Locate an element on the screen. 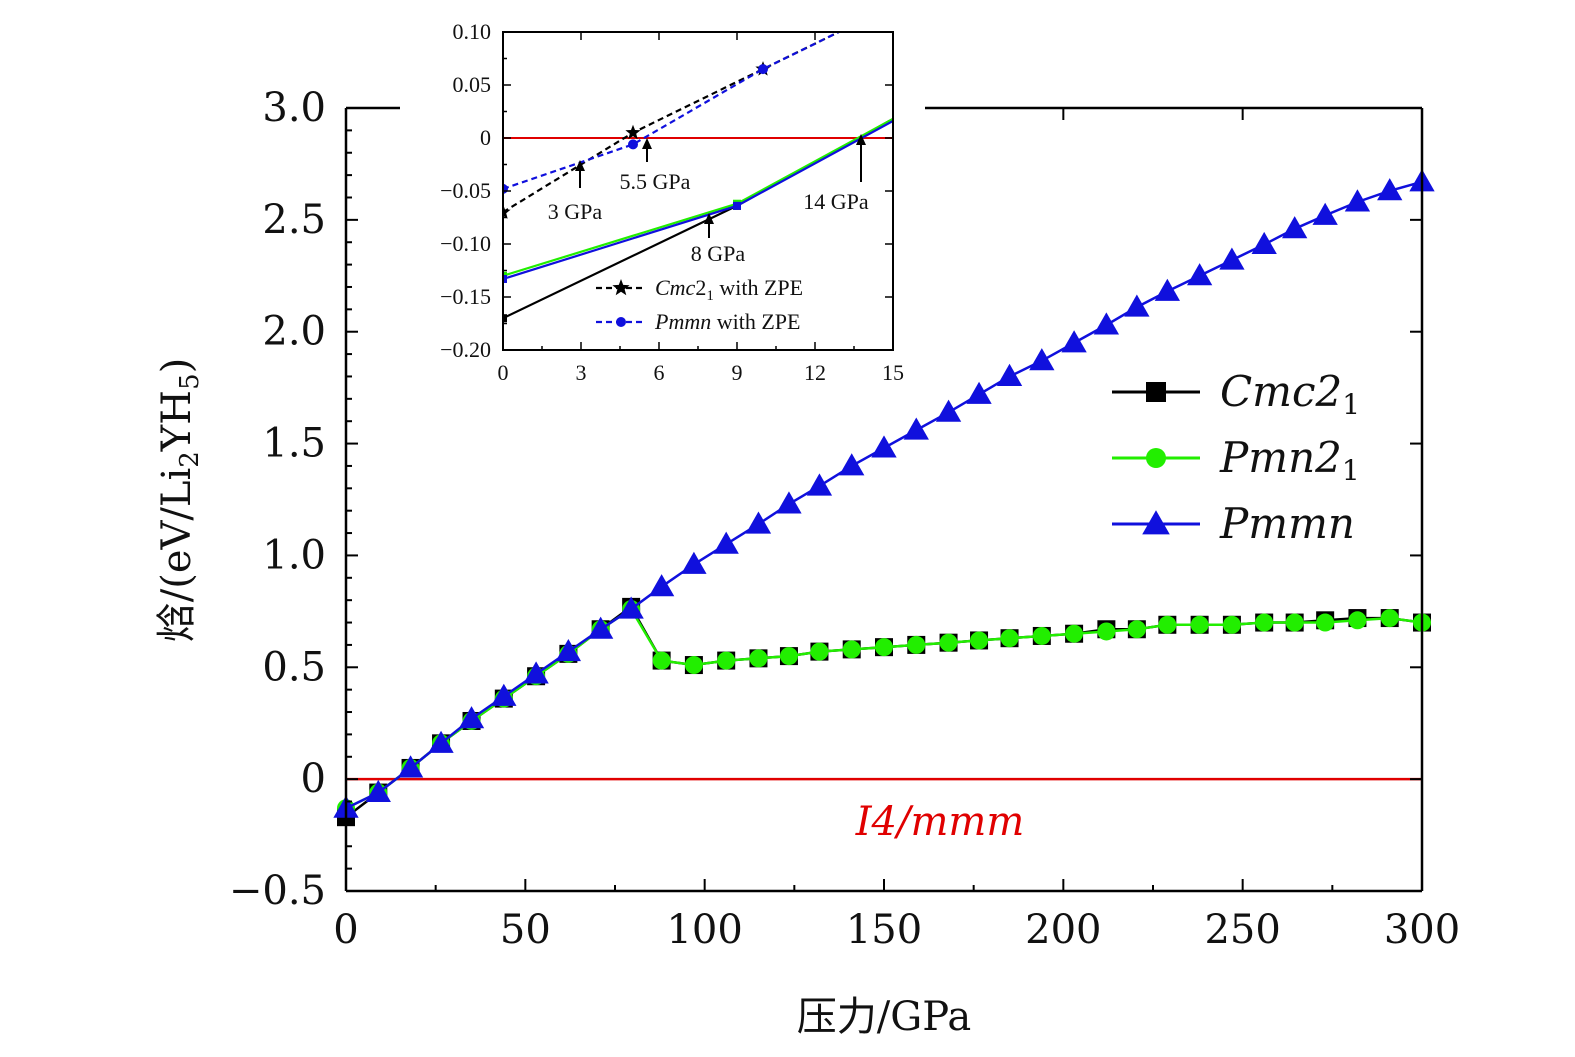 This screenshot has height=1057, width=1575. y-tick-label: 2.0 is located at coordinates (294, 332).